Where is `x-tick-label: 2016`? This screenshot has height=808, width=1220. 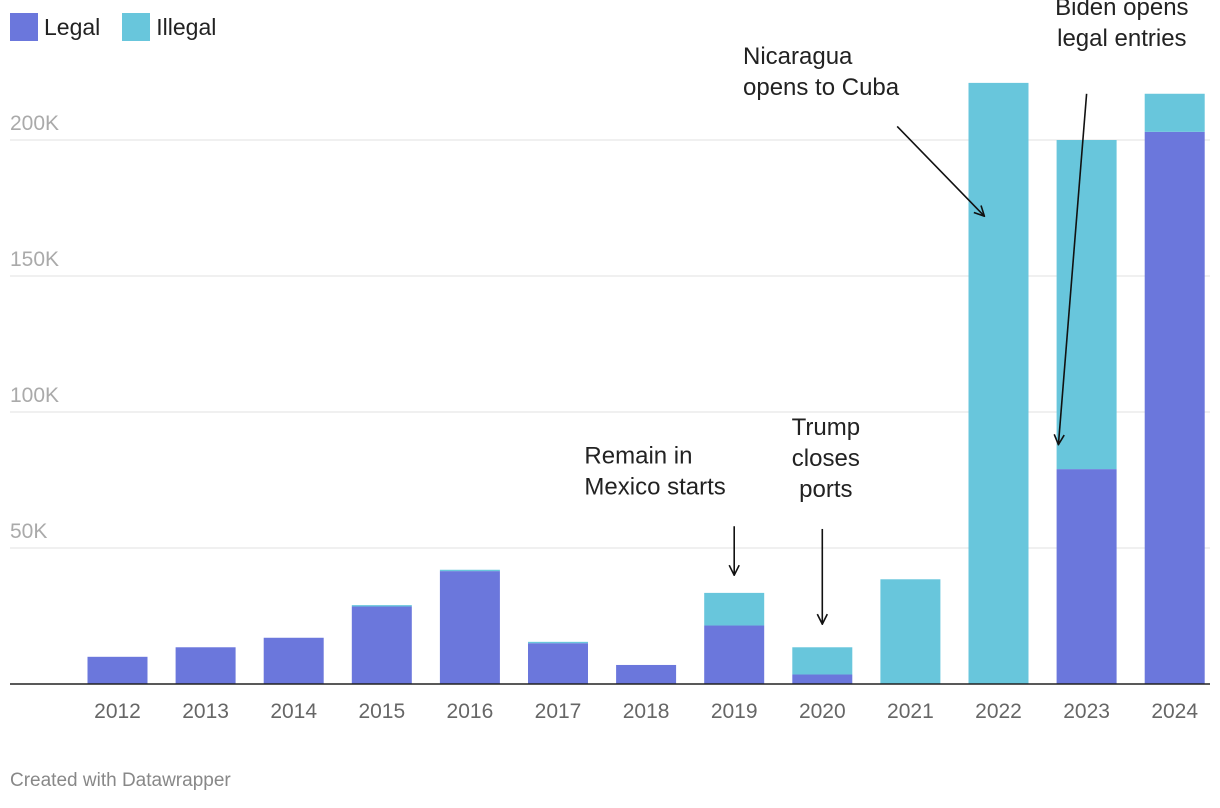 x-tick-label: 2016 is located at coordinates (470, 711).